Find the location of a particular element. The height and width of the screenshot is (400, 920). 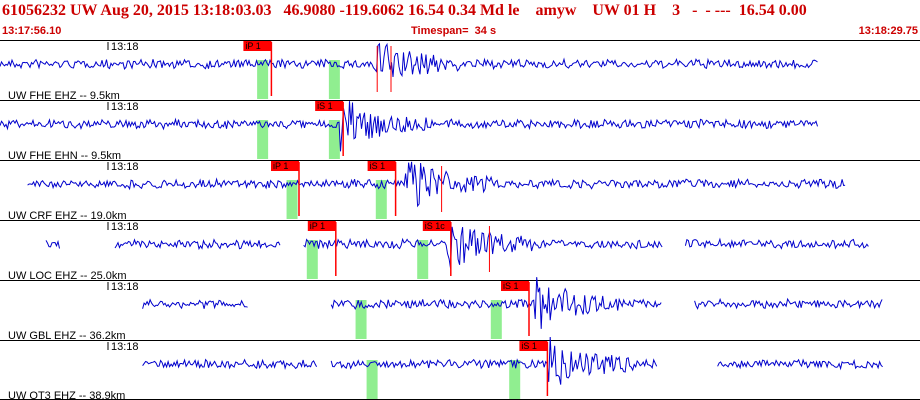

station-channel-label: UW CRF EHZ -- 19.0km is located at coordinates (67, 216).